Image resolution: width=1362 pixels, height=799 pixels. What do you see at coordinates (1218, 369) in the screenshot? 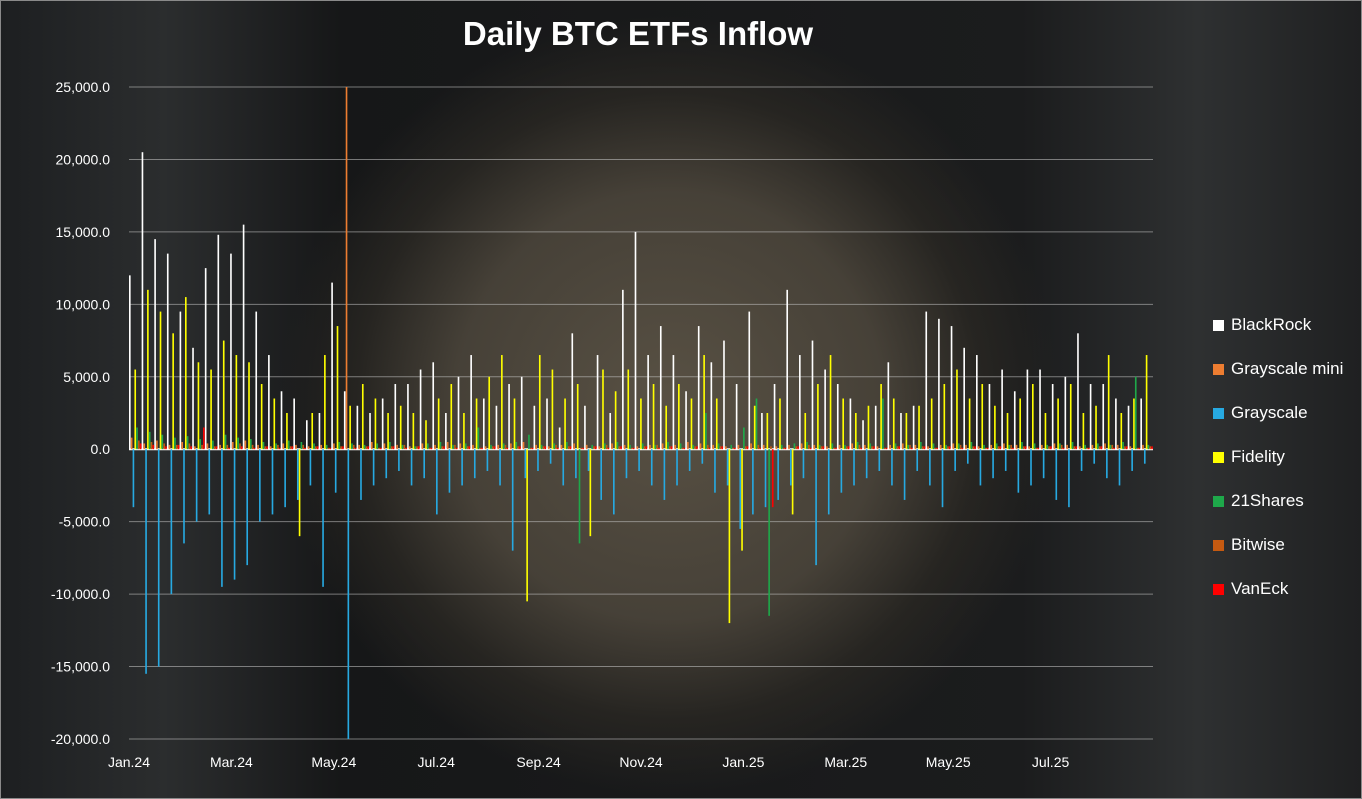
I see `legend-swatch` at bounding box center [1218, 369].